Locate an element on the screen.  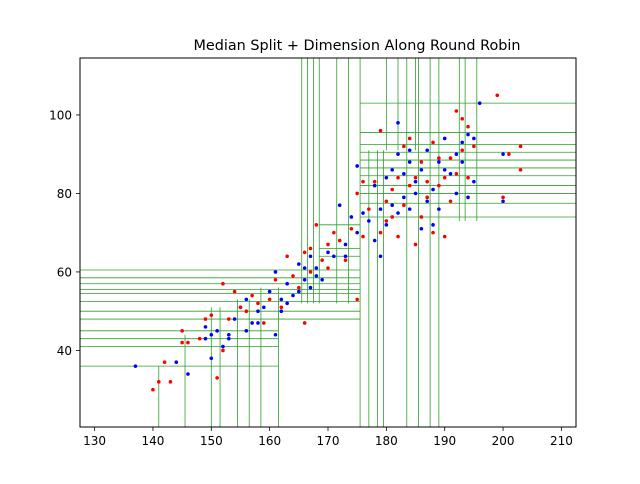
x-tick-label: 180 is located at coordinates (386, 441).